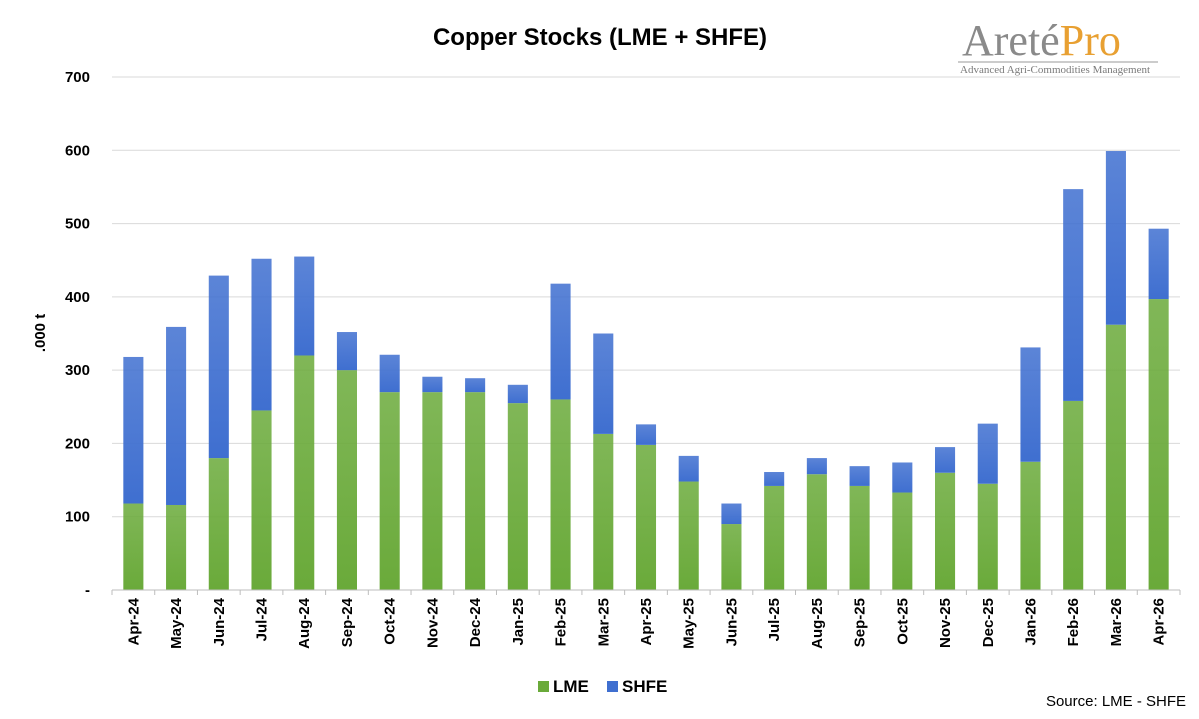 Image resolution: width=1199 pixels, height=719 pixels. I want to click on logo-main-text: Areté, so click(1011, 40).